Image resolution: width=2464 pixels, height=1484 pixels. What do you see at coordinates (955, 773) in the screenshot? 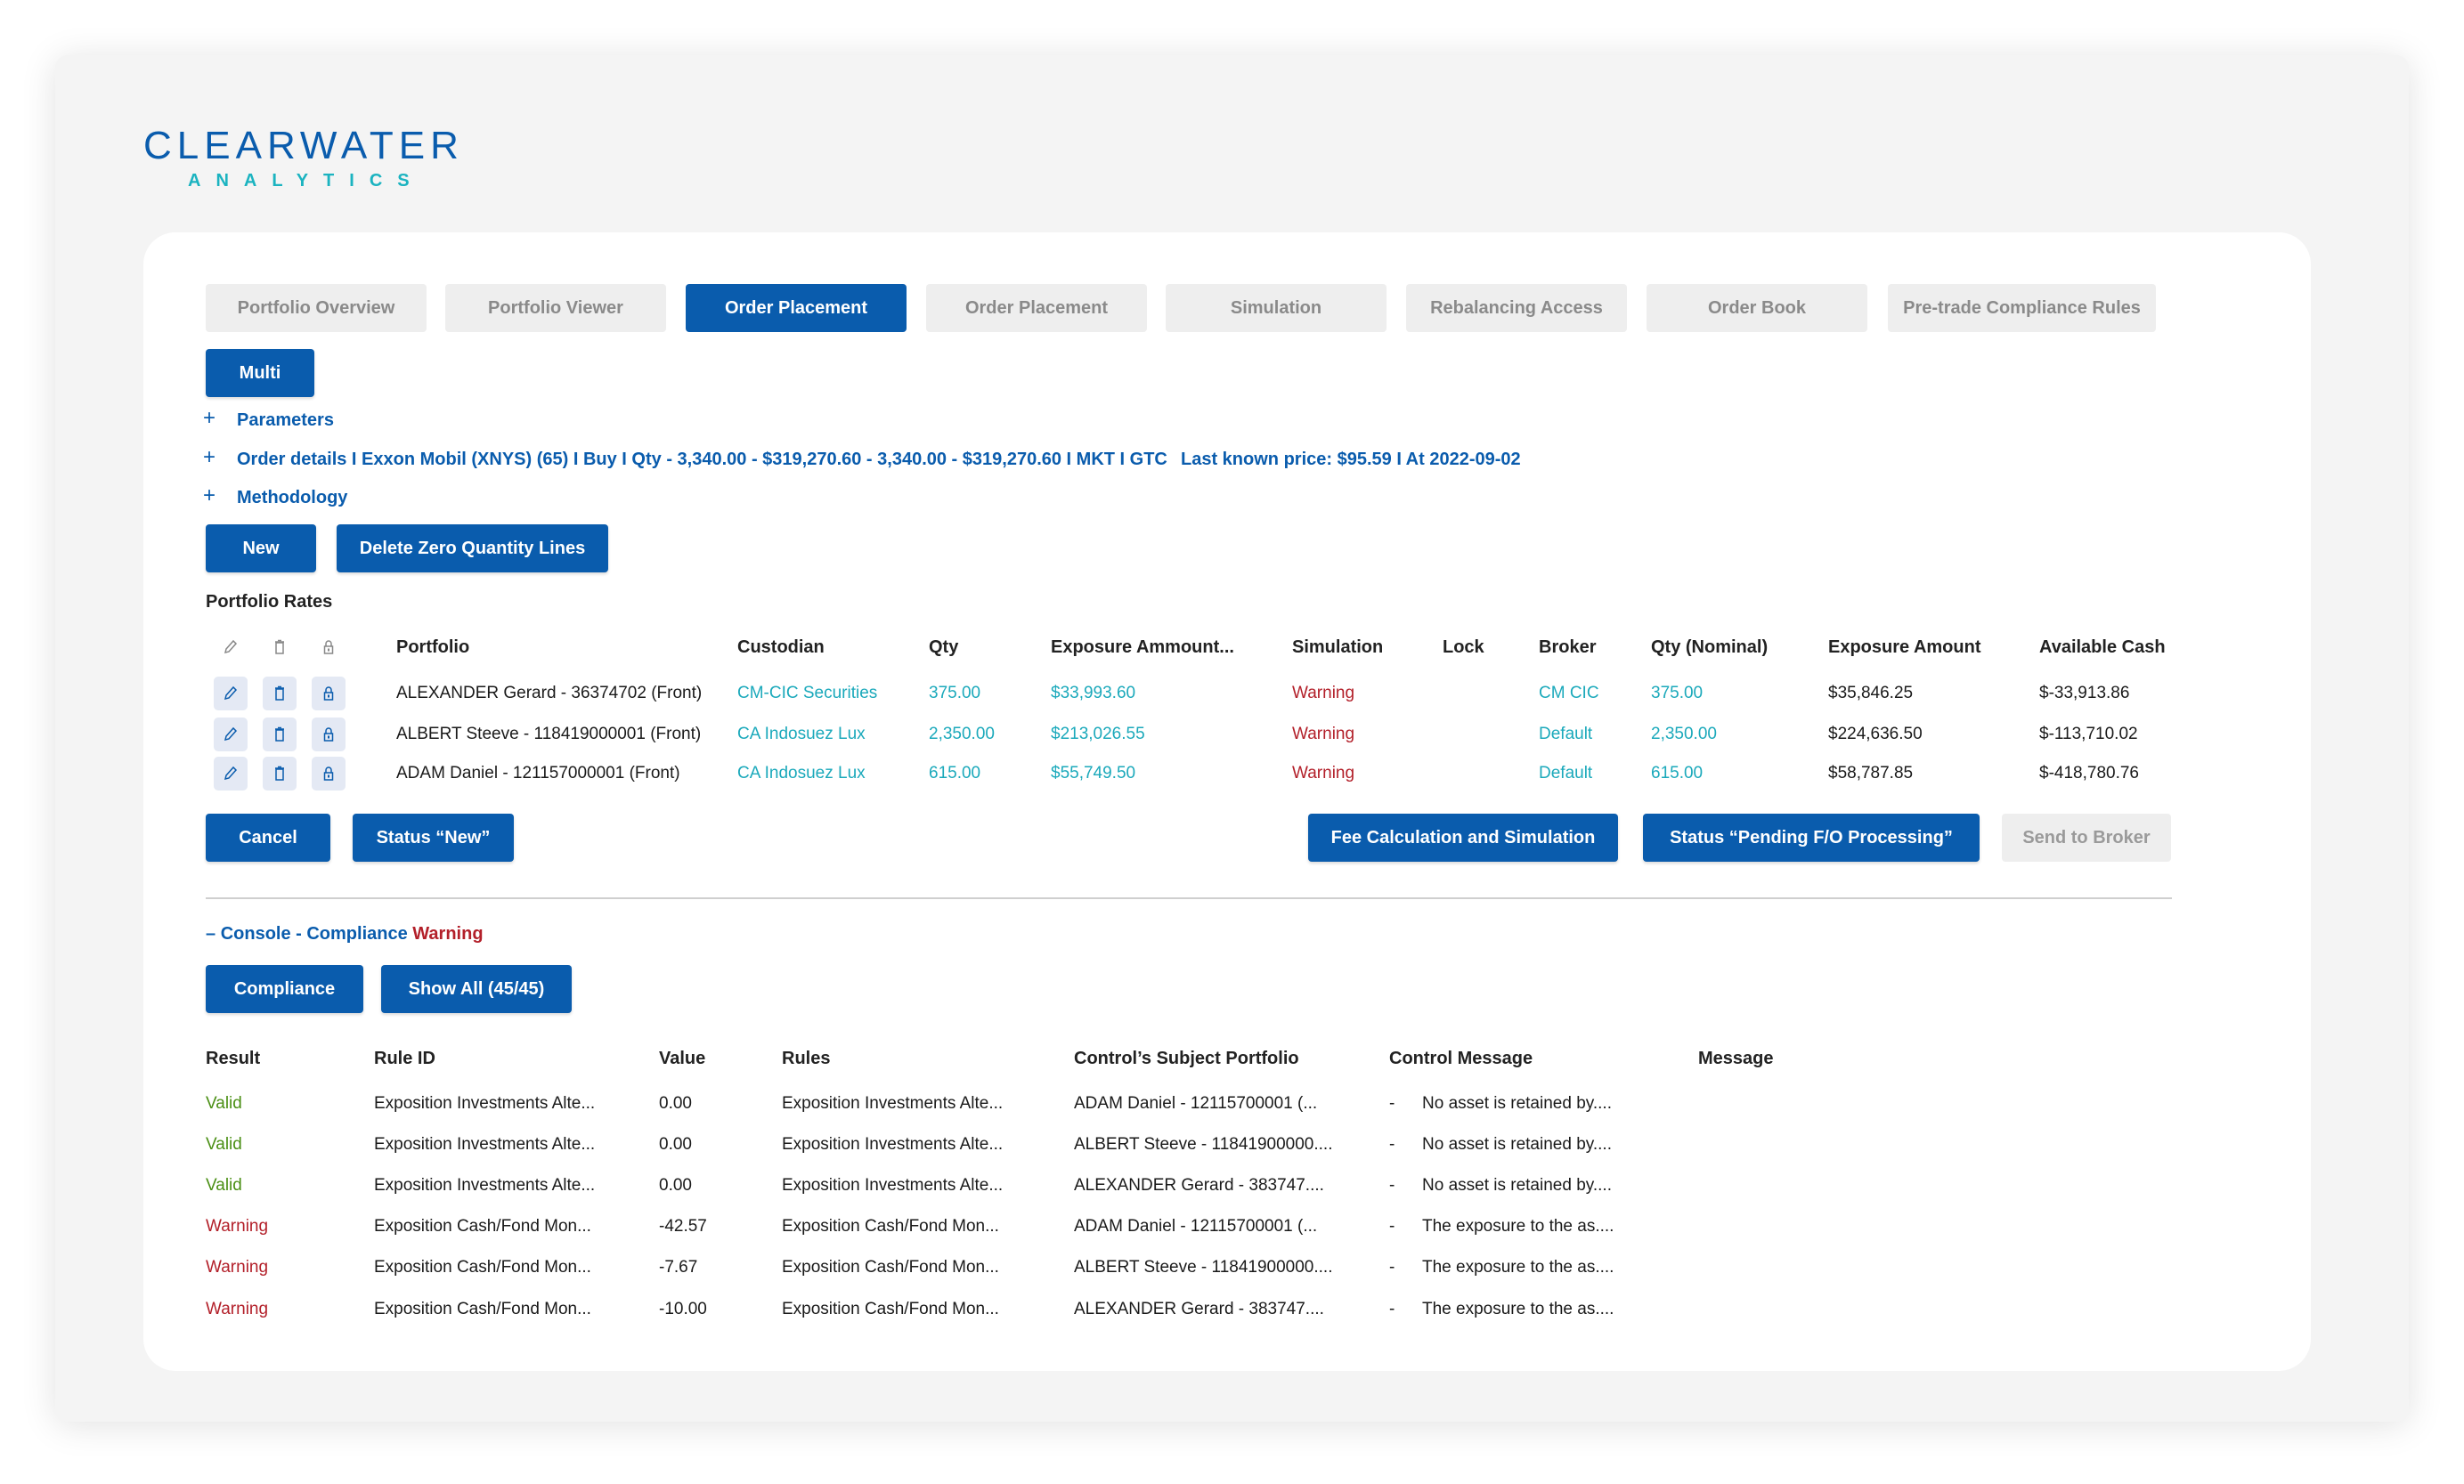
I see `cell-qty: 615.00` at bounding box center [955, 773].